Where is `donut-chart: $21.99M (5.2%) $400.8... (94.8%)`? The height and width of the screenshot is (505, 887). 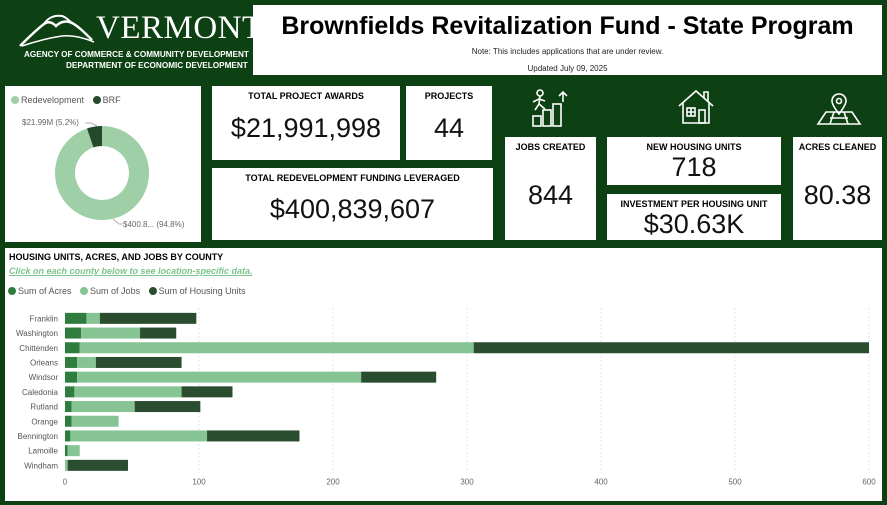 donut-chart: $21.99M (5.2%) $400.8... (94.8%) is located at coordinates (103, 164).